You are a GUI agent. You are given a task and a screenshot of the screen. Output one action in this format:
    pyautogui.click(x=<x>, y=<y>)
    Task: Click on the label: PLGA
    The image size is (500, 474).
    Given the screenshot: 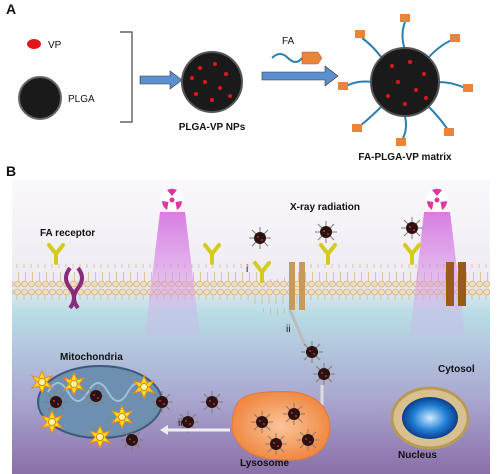 What is the action you would take?
    pyautogui.click(x=81, y=99)
    